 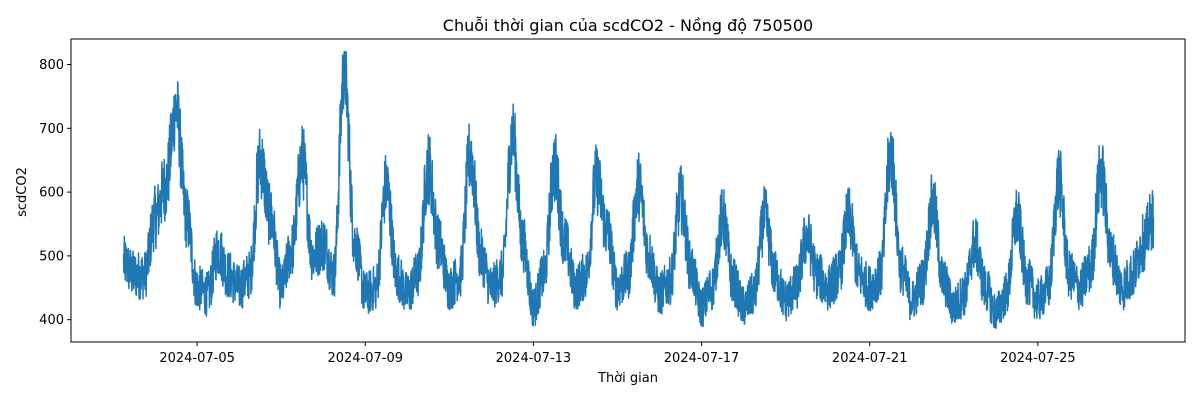 I want to click on y-tick-label: 400, so click(x=51, y=320).